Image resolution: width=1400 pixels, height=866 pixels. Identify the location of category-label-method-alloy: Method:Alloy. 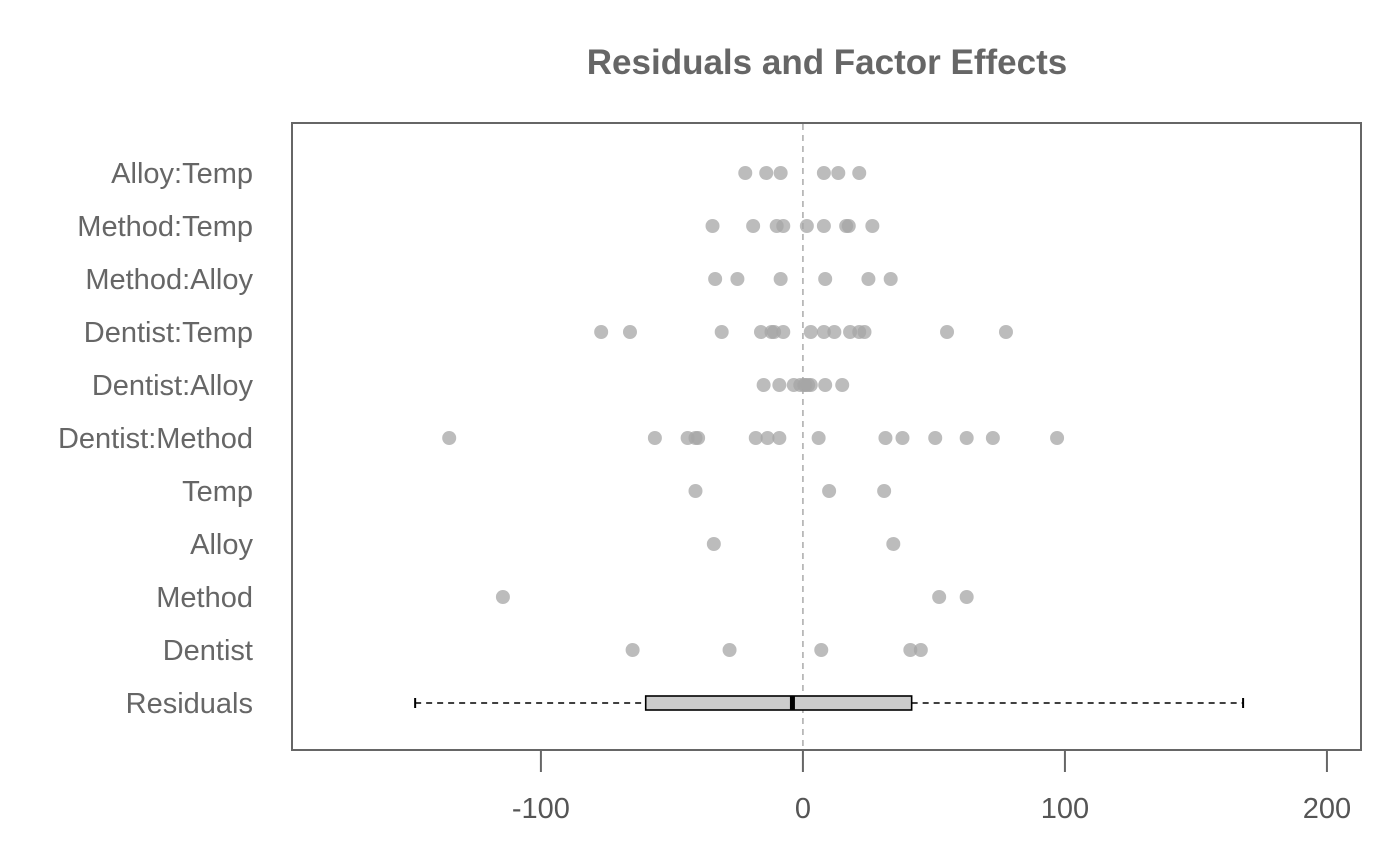
(169, 280).